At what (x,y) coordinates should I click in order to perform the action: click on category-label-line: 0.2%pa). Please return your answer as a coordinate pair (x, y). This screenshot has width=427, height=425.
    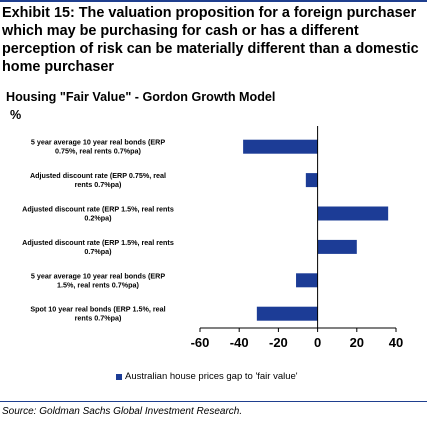
    Looking at the image, I should click on (98, 218).